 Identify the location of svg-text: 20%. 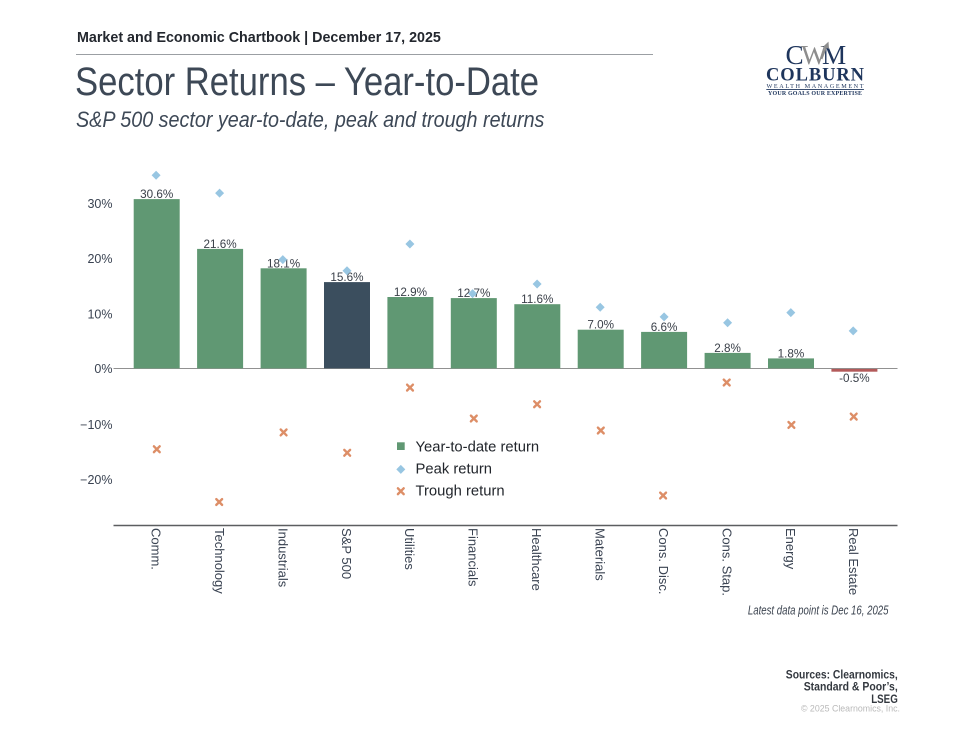
(99, 259).